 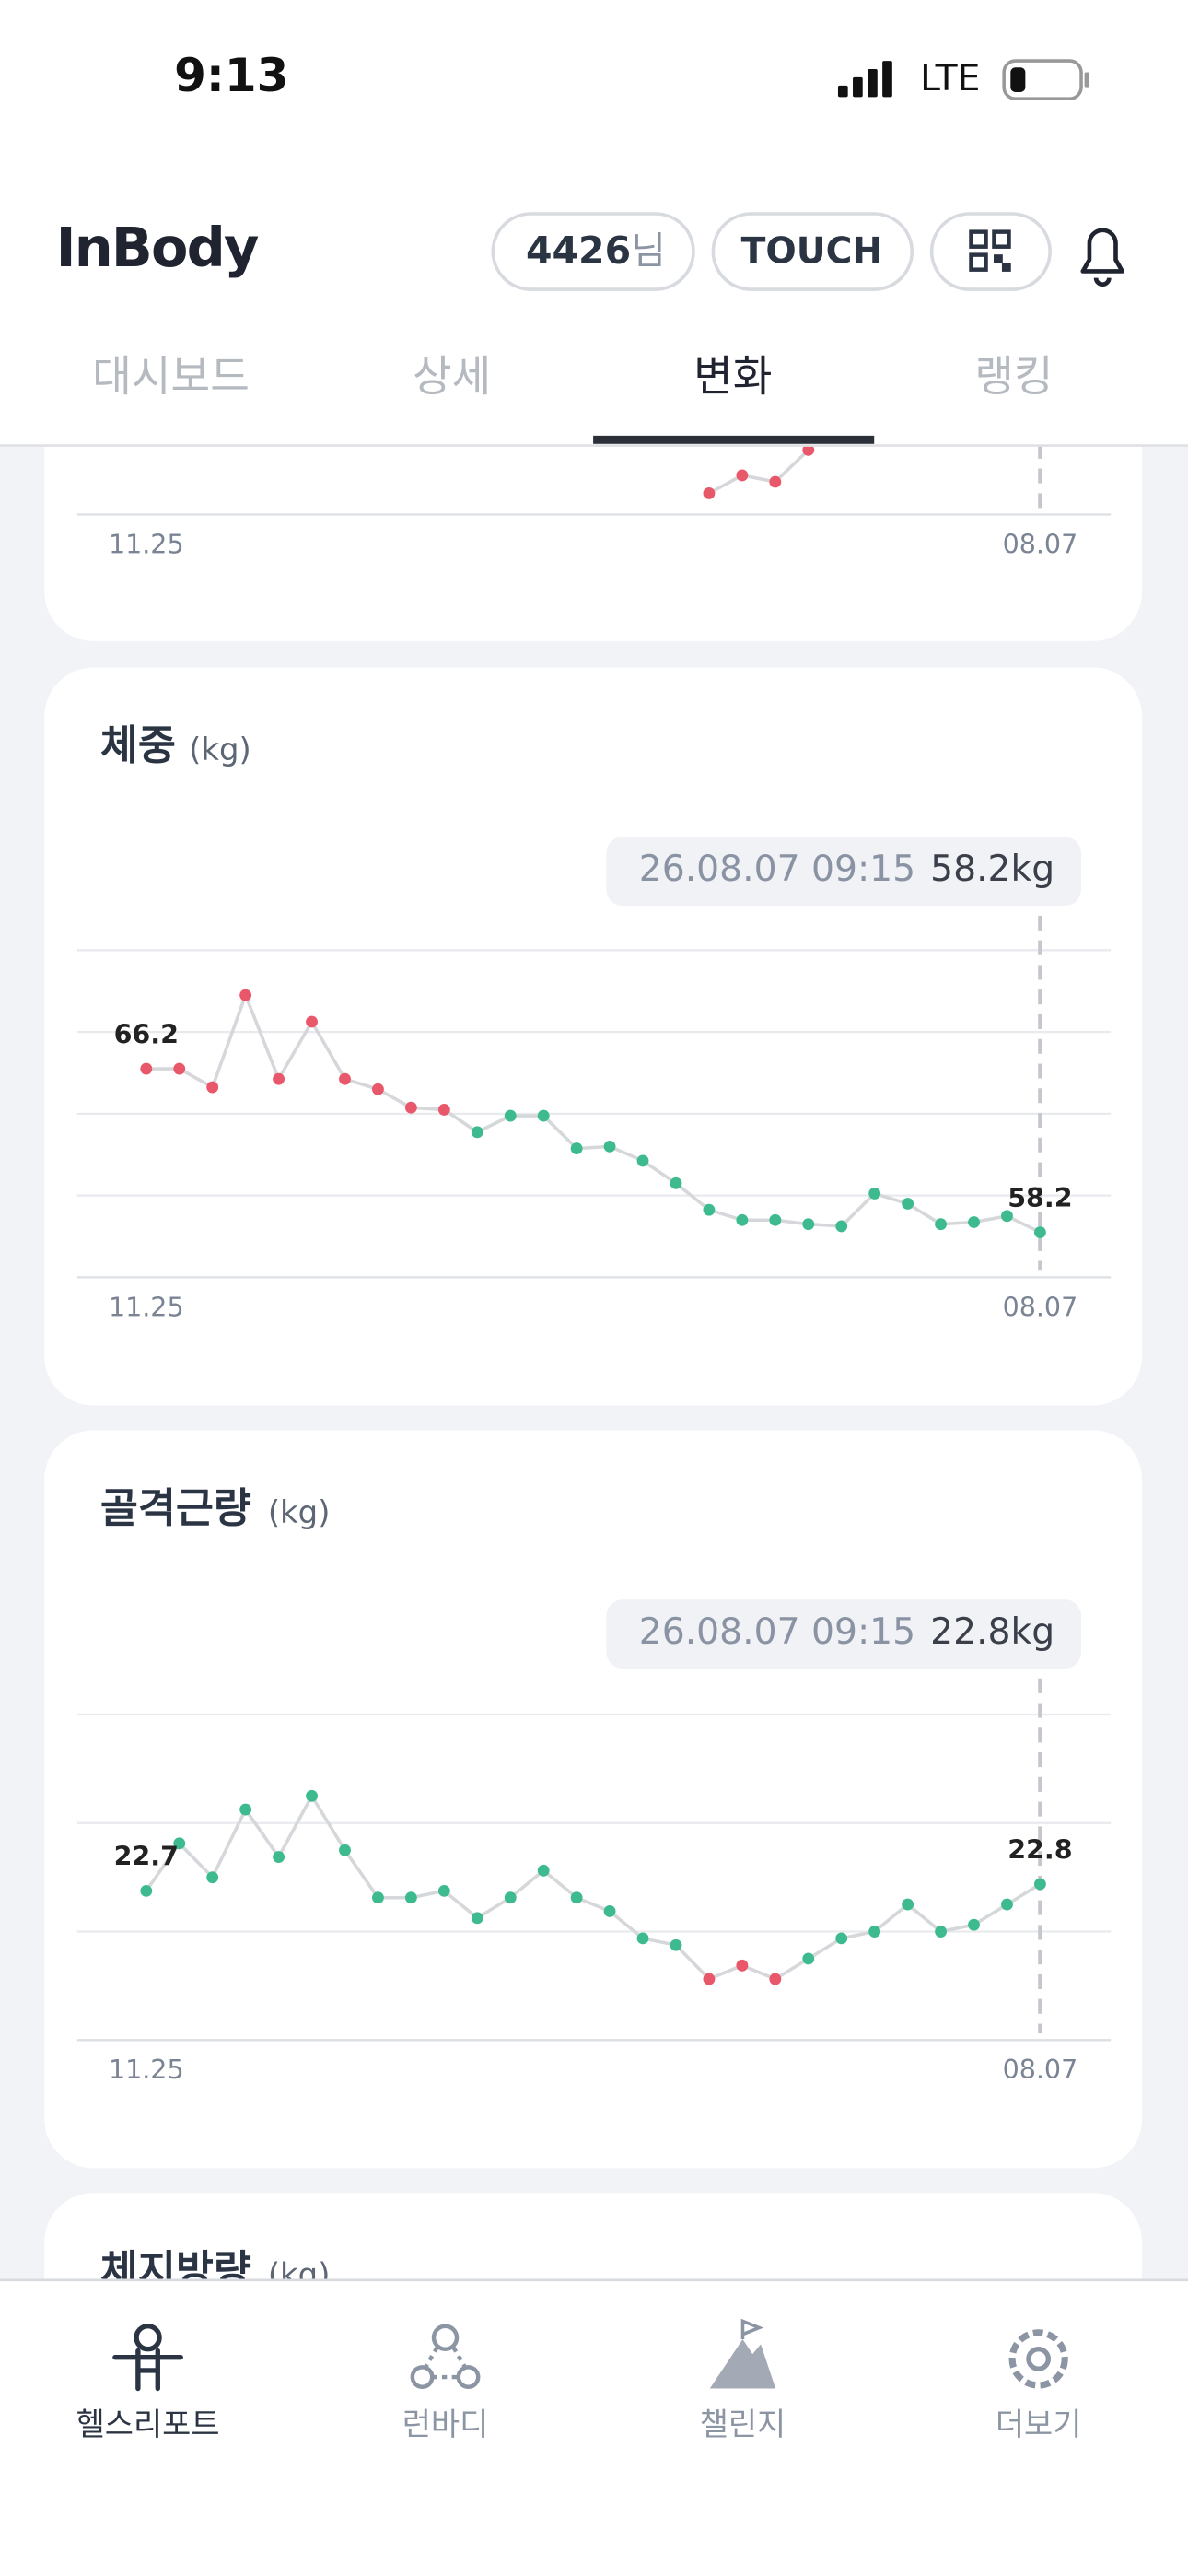 I want to click on qr-icon, so click(x=990, y=250).